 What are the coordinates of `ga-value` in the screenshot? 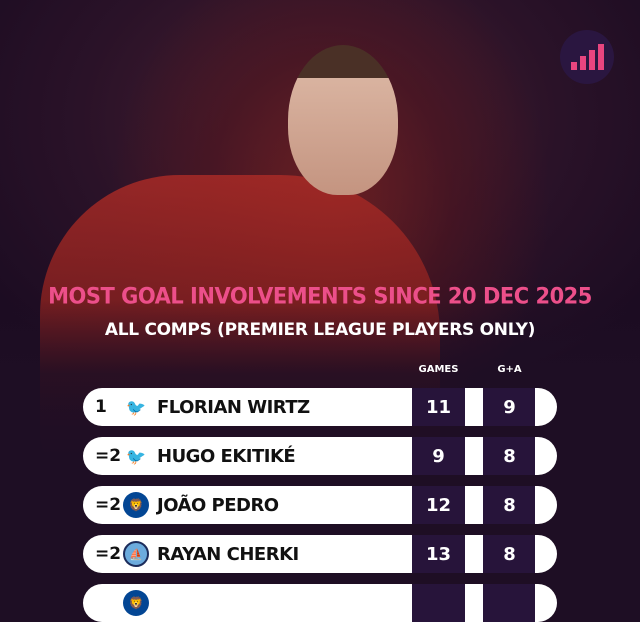 It's located at (509, 603).